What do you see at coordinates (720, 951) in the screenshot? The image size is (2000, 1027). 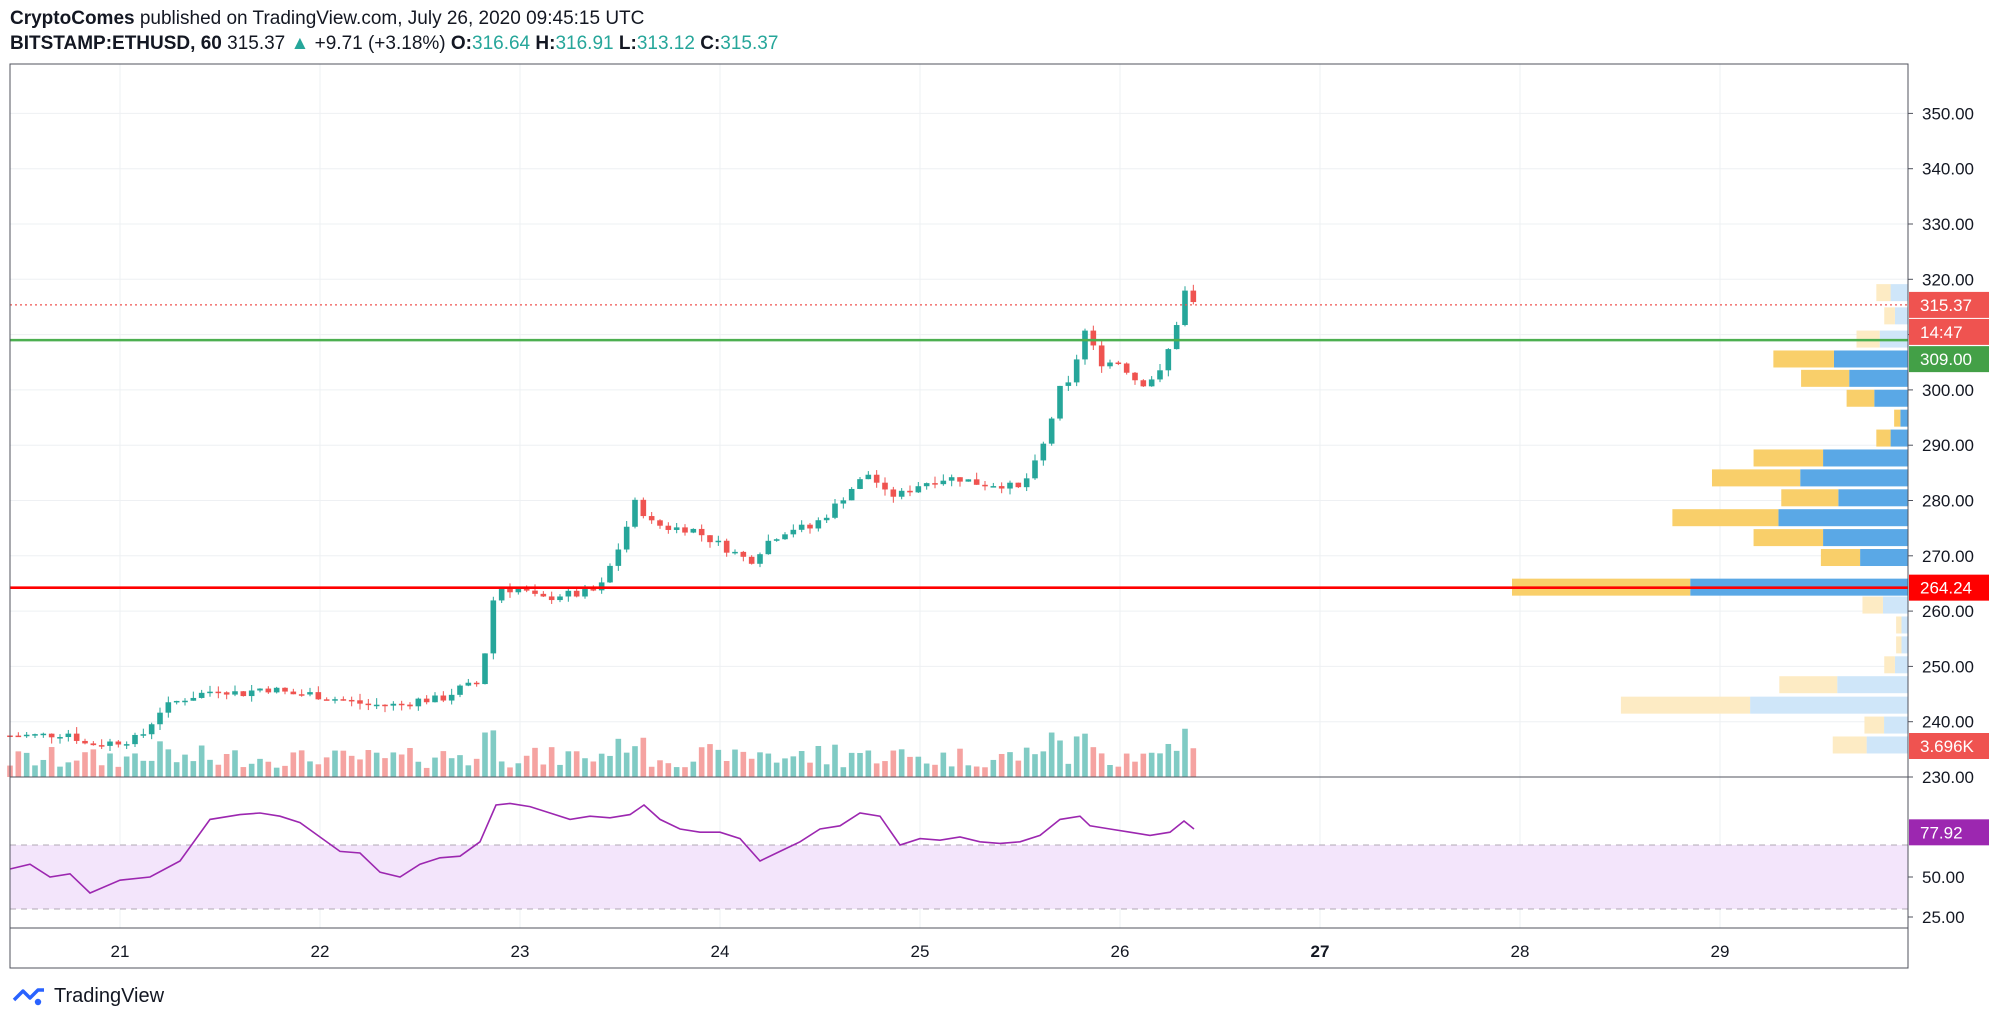 I see `time-tick-label: 24` at bounding box center [720, 951].